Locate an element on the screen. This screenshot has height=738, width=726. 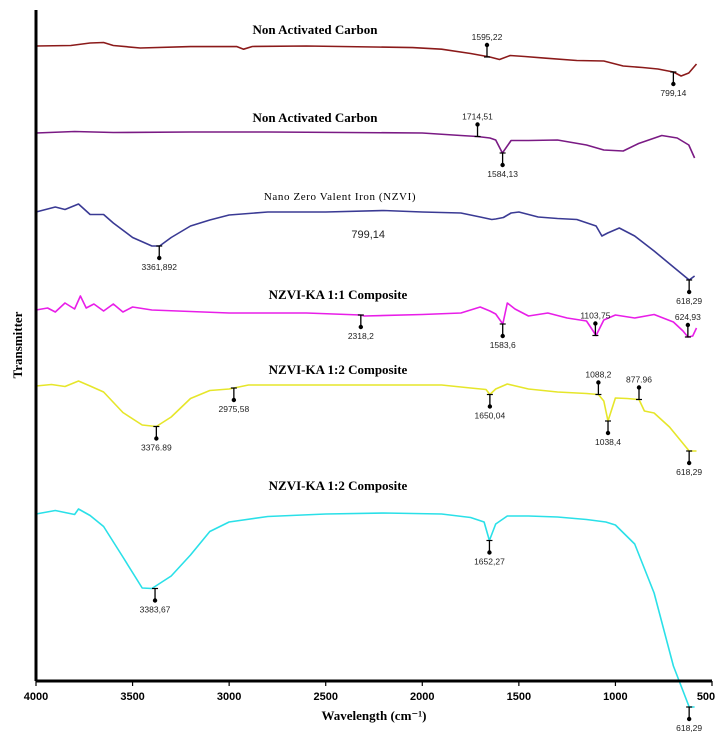
peak-label: 1088,2 is located at coordinates (598, 375).